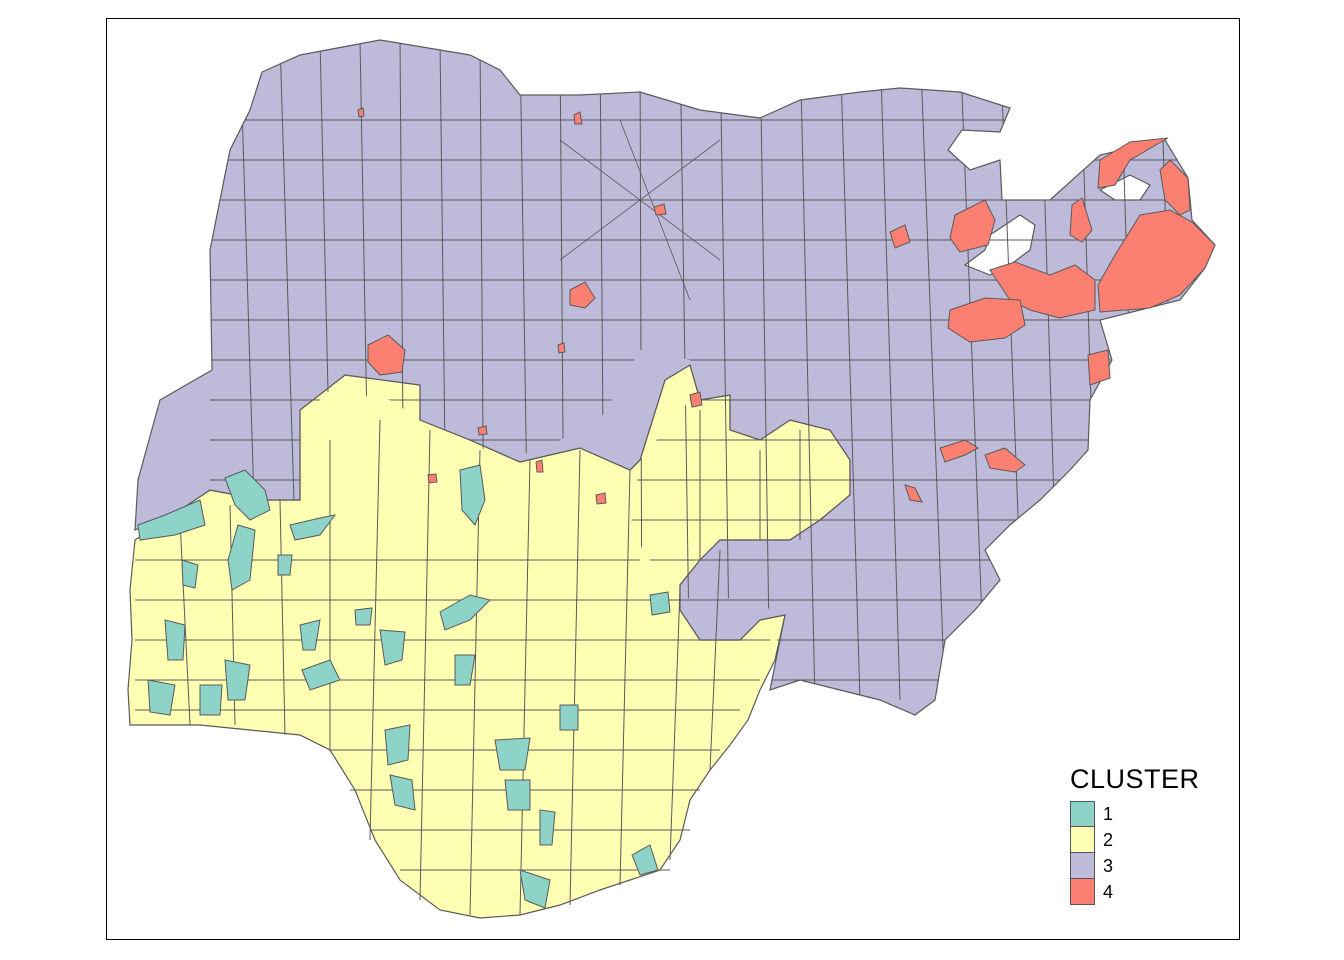 The height and width of the screenshot is (960, 1344). I want to click on legend-item-4: 4, so click(1150, 892).